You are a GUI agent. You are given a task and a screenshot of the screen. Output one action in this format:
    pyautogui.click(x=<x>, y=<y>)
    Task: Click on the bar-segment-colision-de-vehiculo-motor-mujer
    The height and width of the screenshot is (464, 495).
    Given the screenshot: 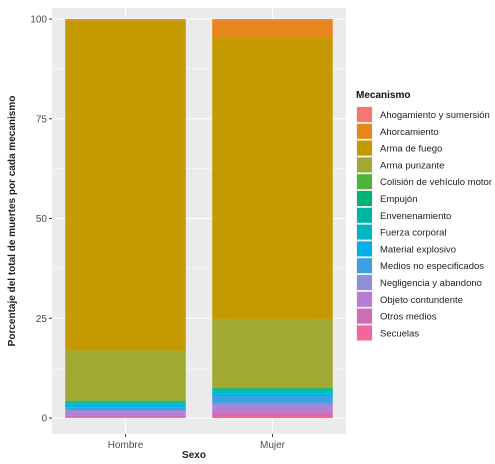 What is the action you would take?
    pyautogui.click(x=272, y=388)
    